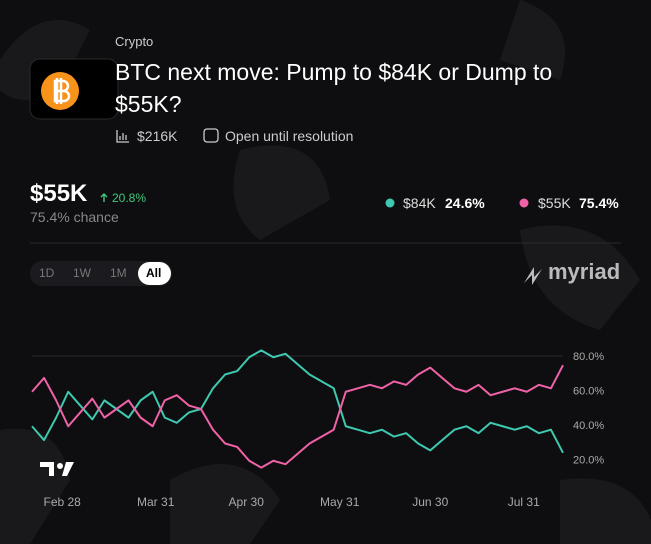 The image size is (651, 544). I want to click on status-icon, so click(211, 135).